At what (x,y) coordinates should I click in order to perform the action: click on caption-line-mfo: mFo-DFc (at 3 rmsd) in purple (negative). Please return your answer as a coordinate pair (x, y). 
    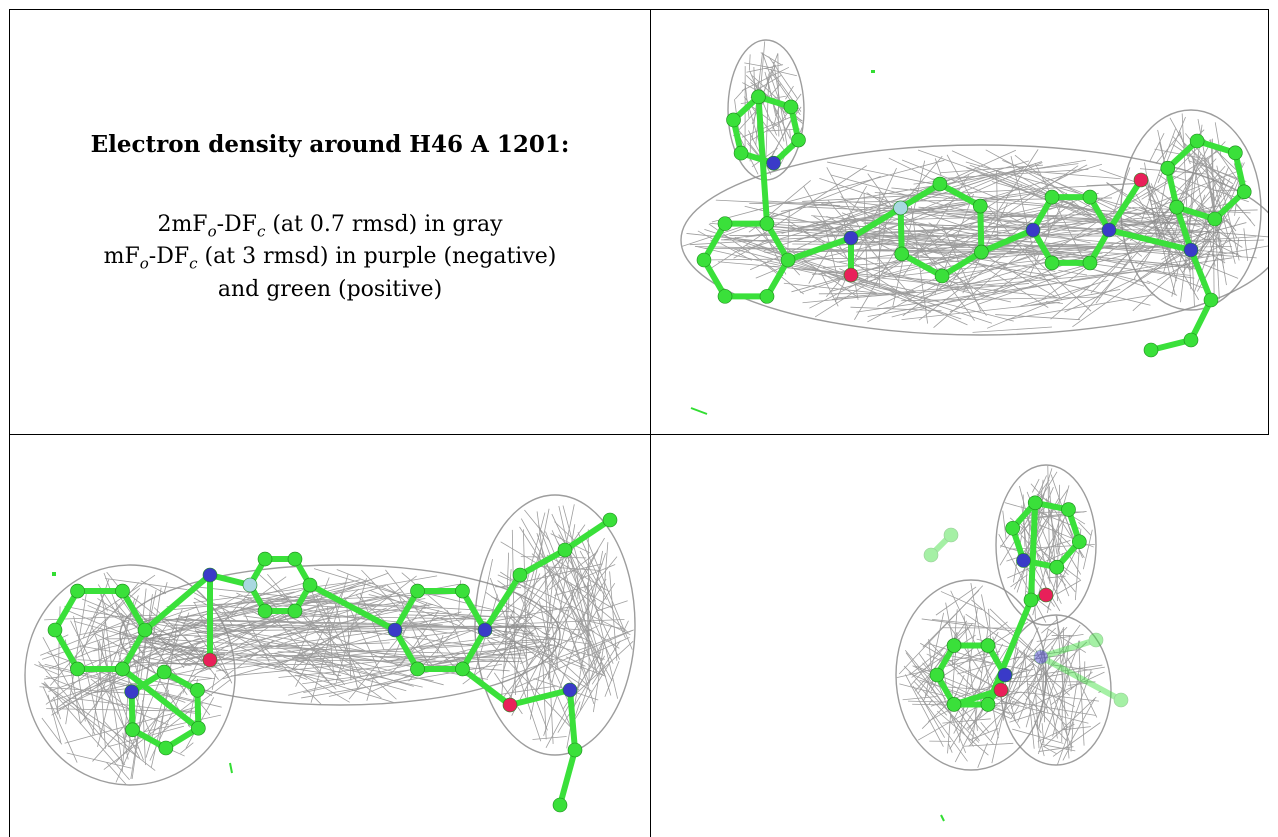
    Looking at the image, I should click on (330, 258).